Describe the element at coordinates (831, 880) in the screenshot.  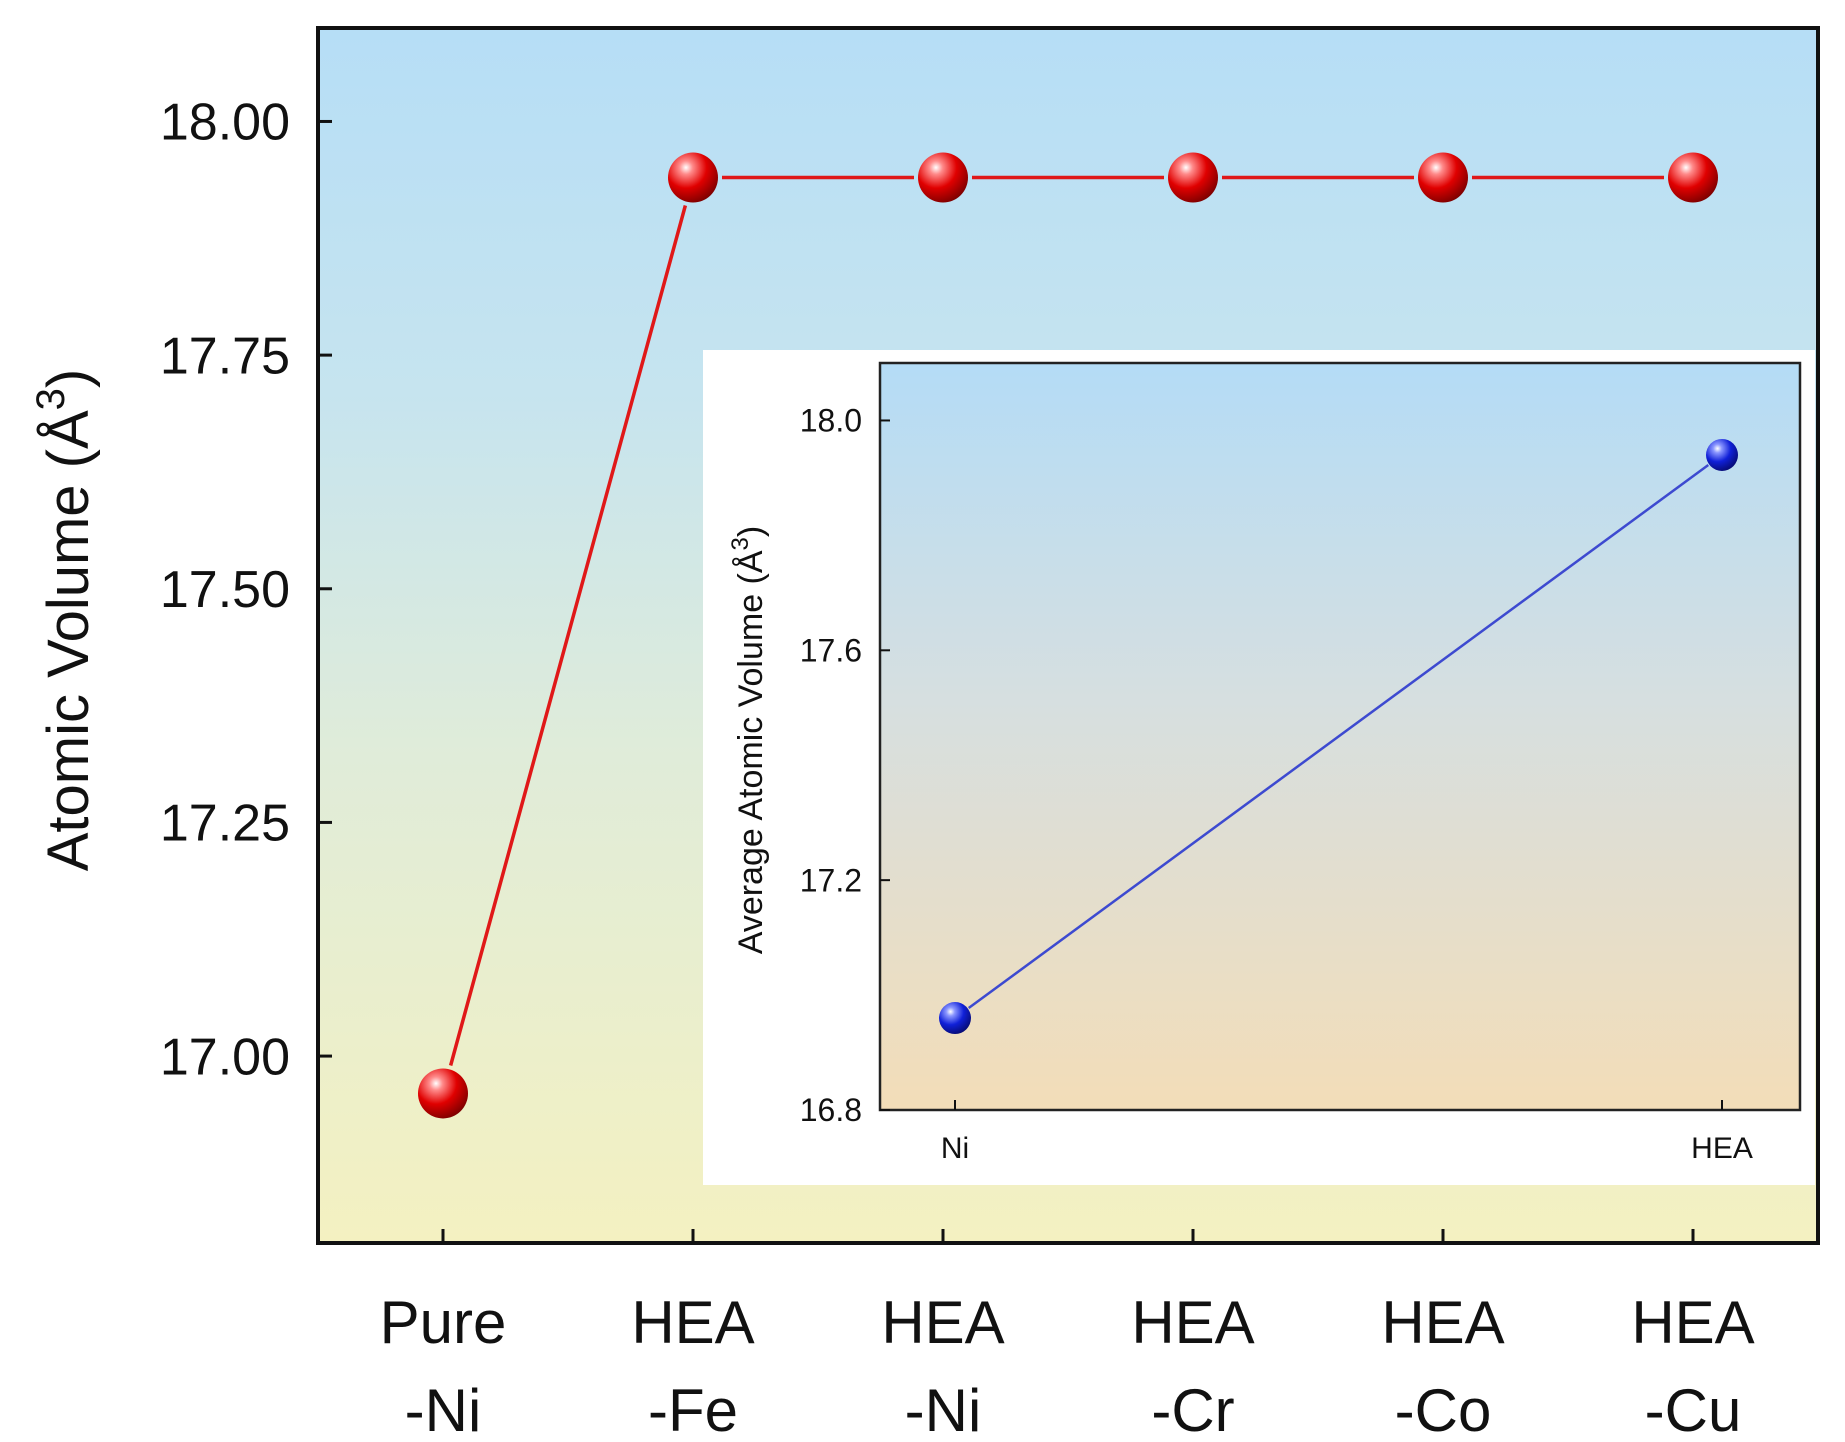
I see `inset-y-tick-label: 17.2` at that location.